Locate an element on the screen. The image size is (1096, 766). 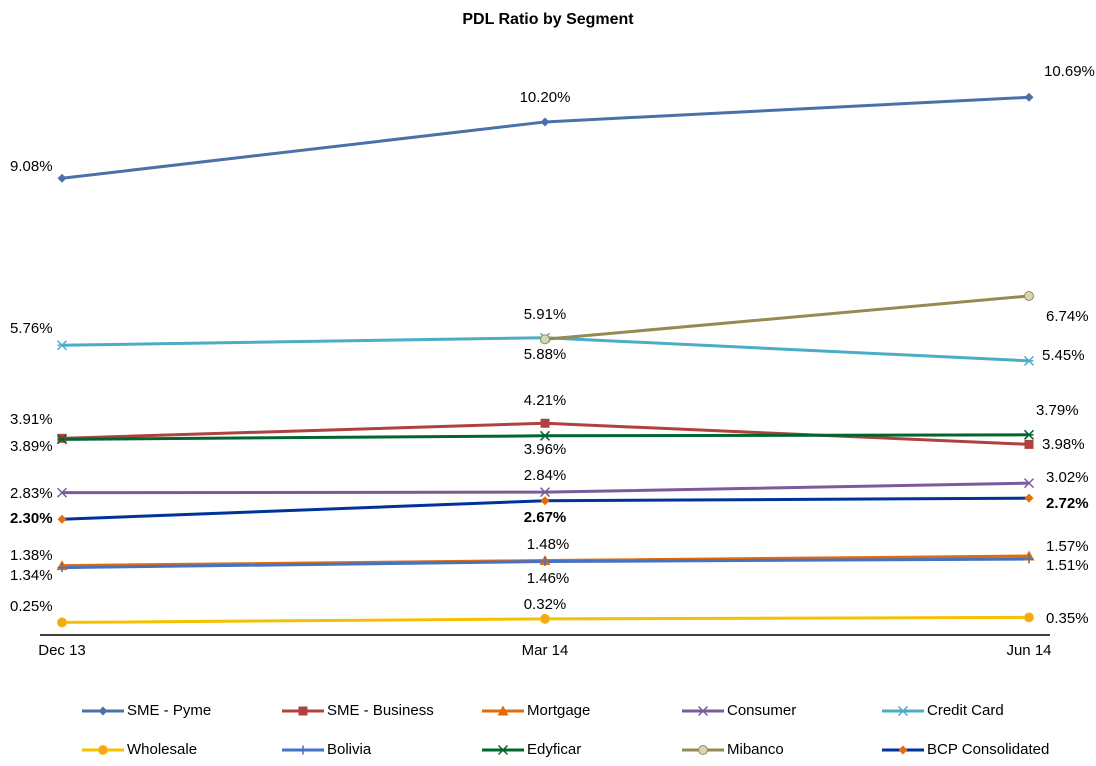
legend-label: SME - Pyme is located at coordinates (169, 710).